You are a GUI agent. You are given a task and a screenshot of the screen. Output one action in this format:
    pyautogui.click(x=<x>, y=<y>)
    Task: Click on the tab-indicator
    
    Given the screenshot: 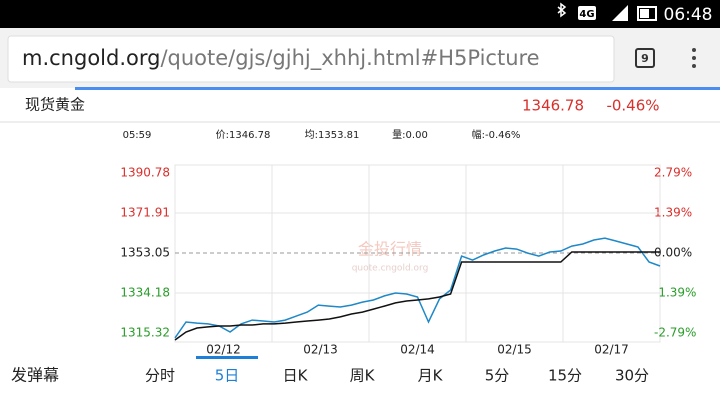 What is the action you would take?
    pyautogui.click(x=227, y=357)
    